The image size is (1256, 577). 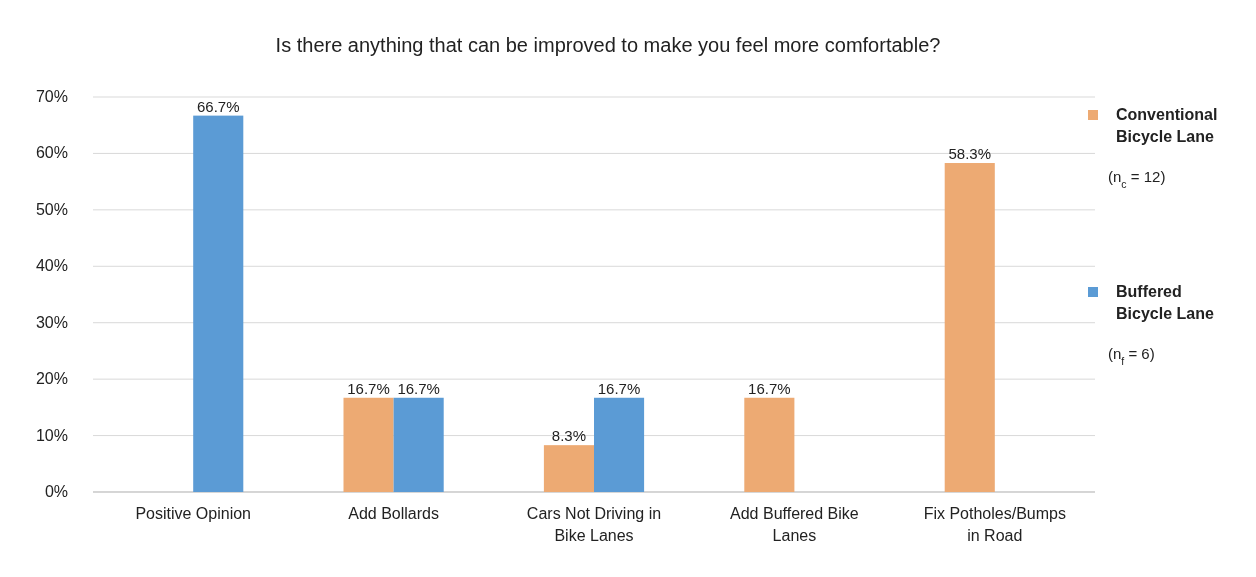 I want to click on text: (n$_{f}$ = 6), so click(x=1131, y=356).